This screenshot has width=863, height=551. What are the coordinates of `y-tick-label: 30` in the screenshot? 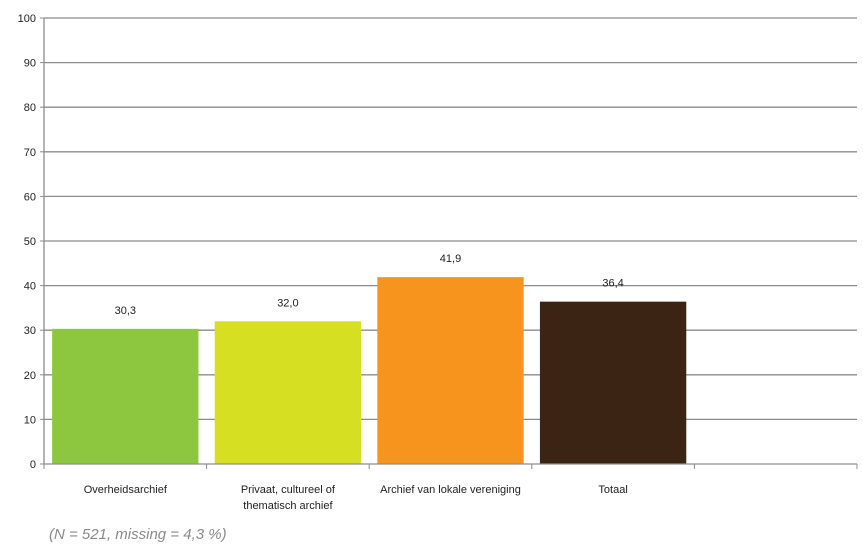 It's located at (30, 331).